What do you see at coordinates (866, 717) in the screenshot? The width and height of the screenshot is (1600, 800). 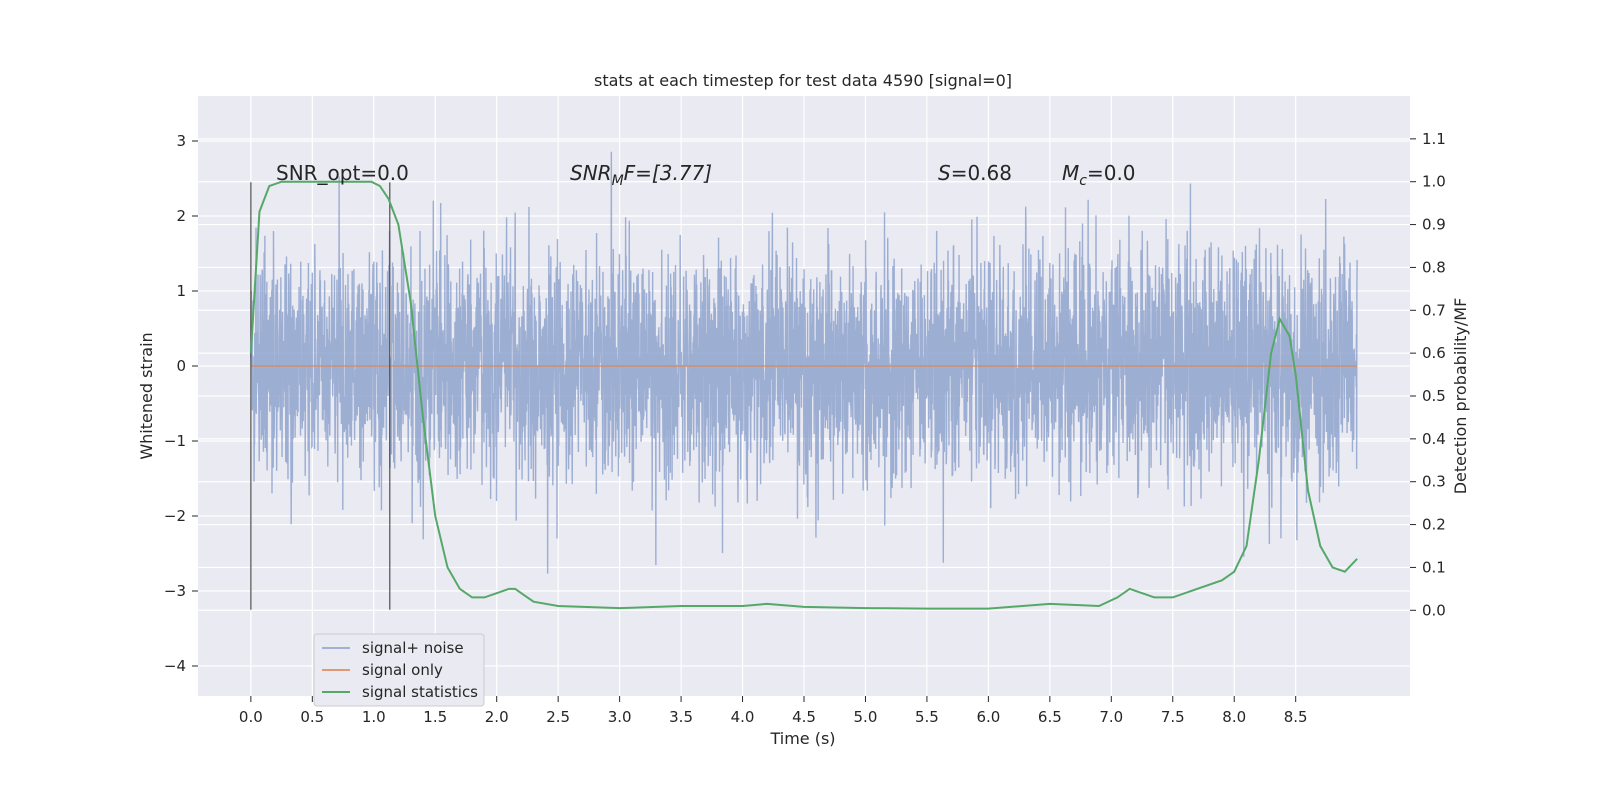 I see `x-tick-label: 5.0` at bounding box center [866, 717].